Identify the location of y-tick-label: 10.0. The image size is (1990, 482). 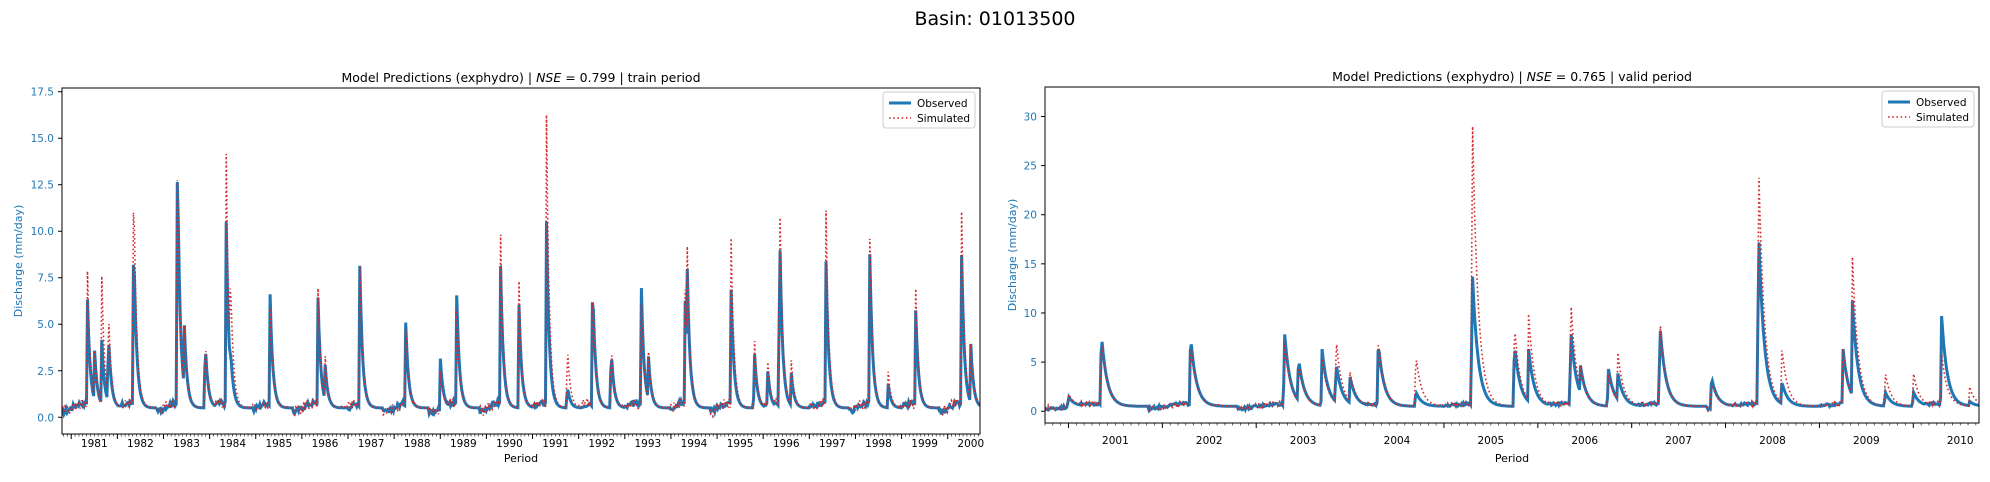
(42, 232).